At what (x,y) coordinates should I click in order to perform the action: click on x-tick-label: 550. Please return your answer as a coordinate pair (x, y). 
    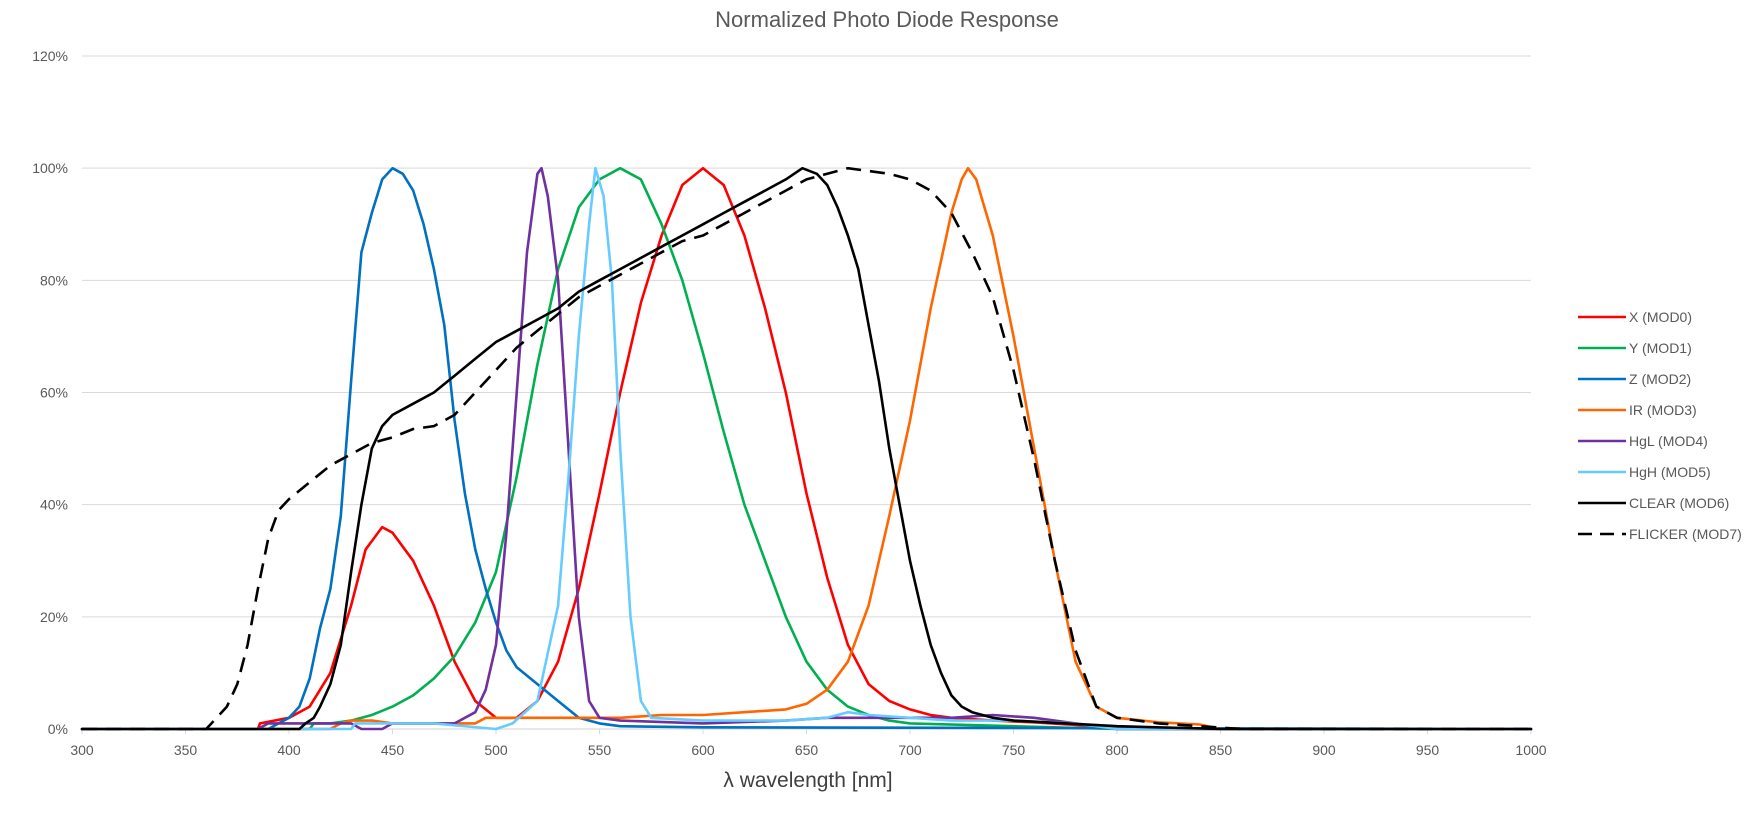
    Looking at the image, I should click on (600, 750).